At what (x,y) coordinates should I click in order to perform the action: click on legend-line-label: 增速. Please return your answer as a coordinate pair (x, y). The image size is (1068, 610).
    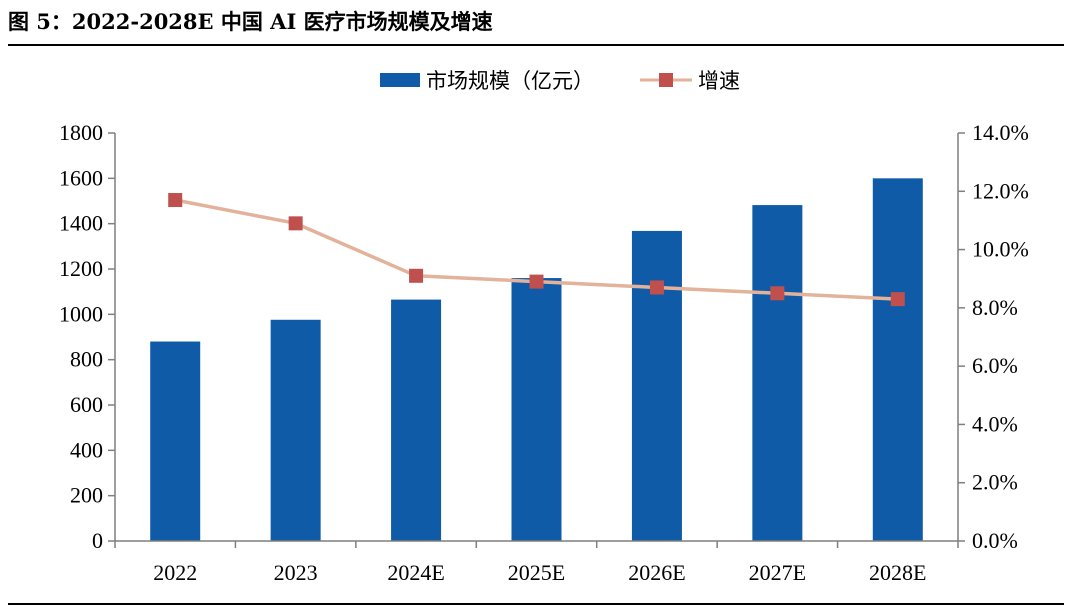
    Looking at the image, I should click on (719, 81).